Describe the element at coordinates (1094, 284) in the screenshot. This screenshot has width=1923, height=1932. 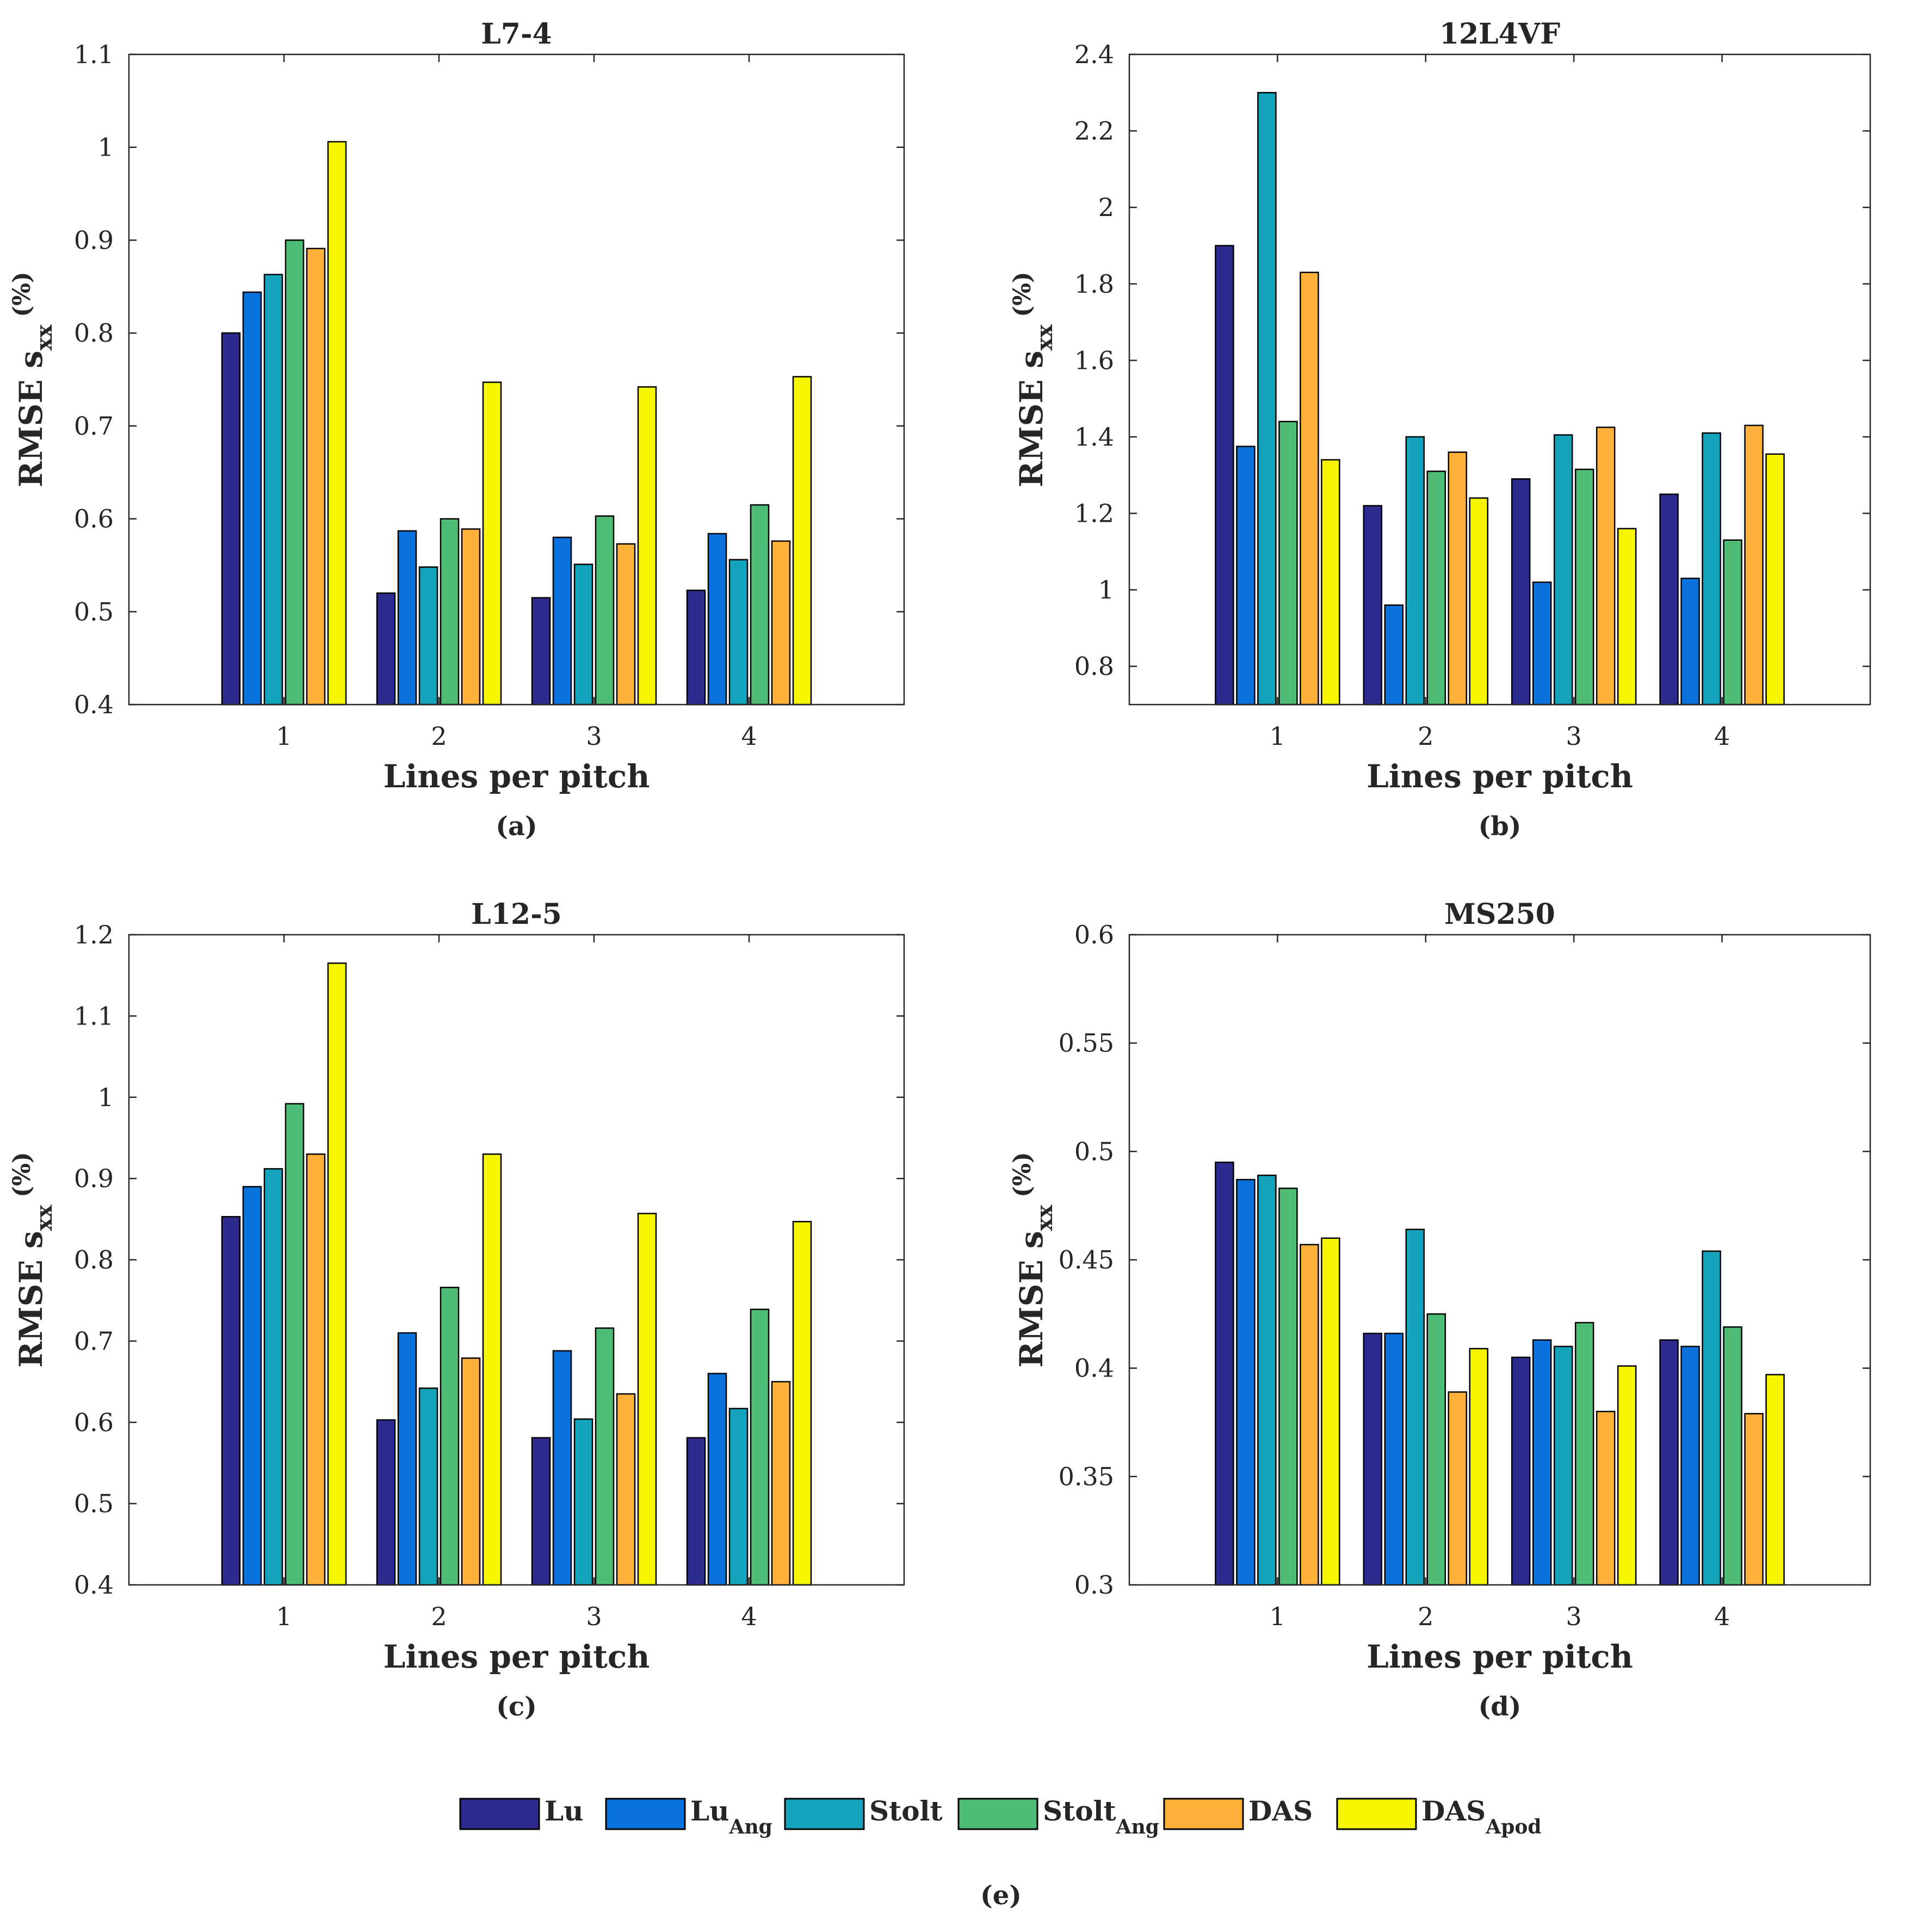
I see `y-tick-label: 1.8` at that location.